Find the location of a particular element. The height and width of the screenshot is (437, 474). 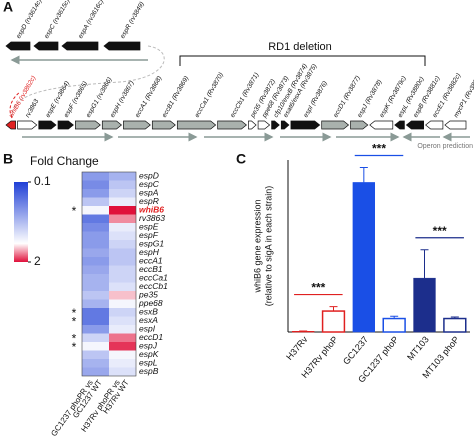

operon-label: Operon prediction is located at coordinates (445, 146).